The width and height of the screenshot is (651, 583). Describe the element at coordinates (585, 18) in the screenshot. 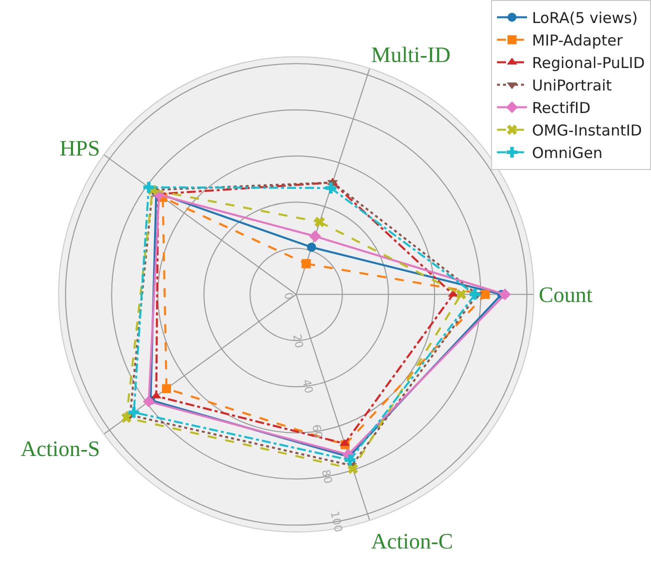

I see `legend-label: LoRA(5 views)` at that location.